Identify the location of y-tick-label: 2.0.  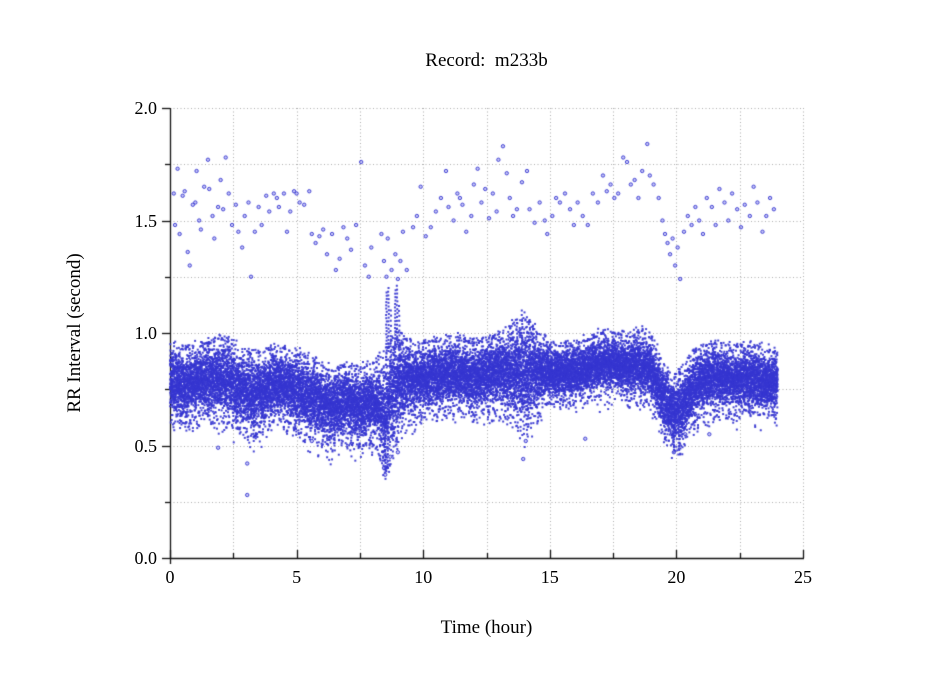
(146, 108).